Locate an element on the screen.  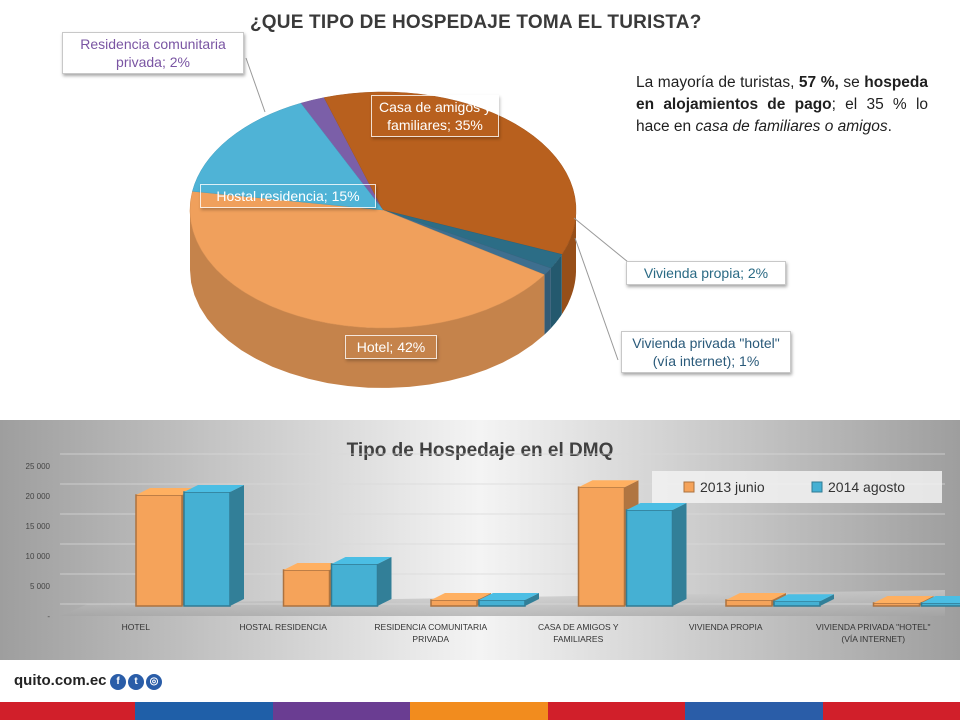
legend-box is located at coordinates (797, 487).